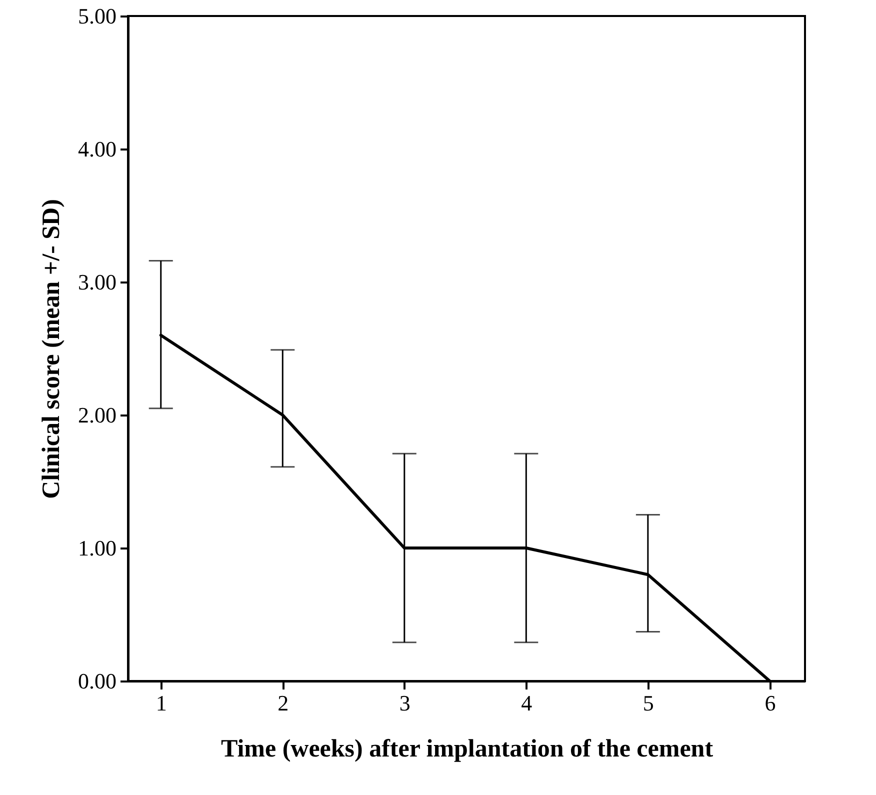 The height and width of the screenshot is (795, 876). What do you see at coordinates (97, 548) in the screenshot?
I see `y-tick-label: 1.00` at bounding box center [97, 548].